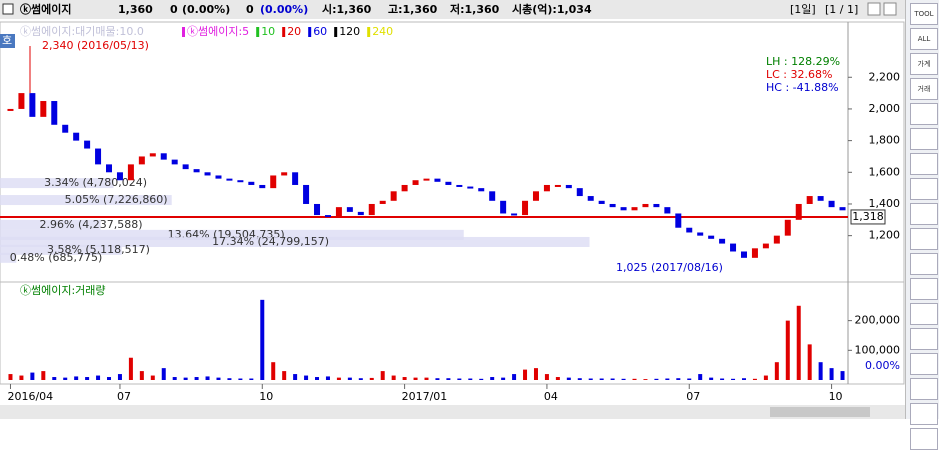 The image size is (939, 450). Describe the element at coordinates (924, 64) in the screenshot. I see `family-button: 가계` at that location.